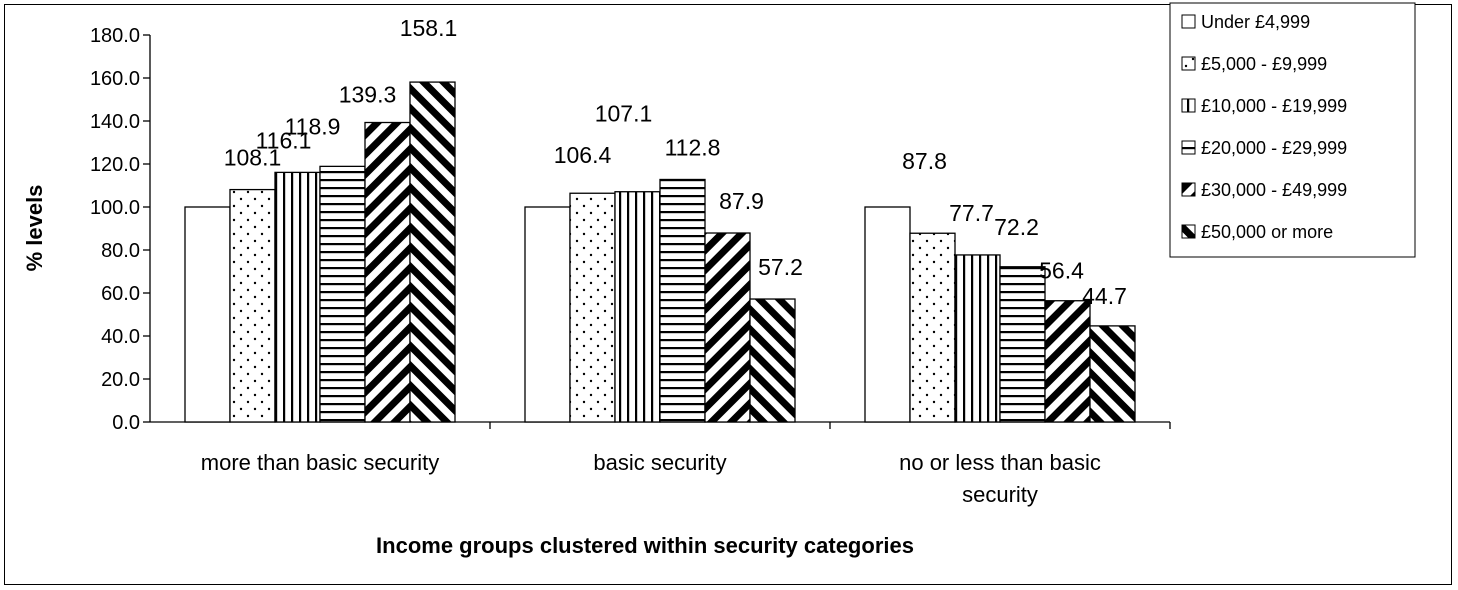 This screenshot has width=1458, height=590. Describe the element at coordinates (1274, 190) in the screenshot. I see `legend-label: £30,000 - £49,999` at that location.